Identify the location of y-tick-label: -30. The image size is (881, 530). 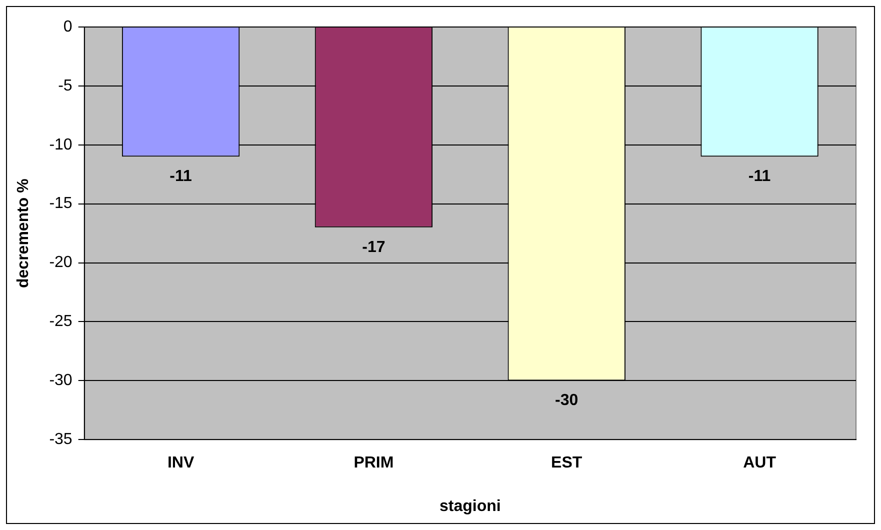
(60, 381).